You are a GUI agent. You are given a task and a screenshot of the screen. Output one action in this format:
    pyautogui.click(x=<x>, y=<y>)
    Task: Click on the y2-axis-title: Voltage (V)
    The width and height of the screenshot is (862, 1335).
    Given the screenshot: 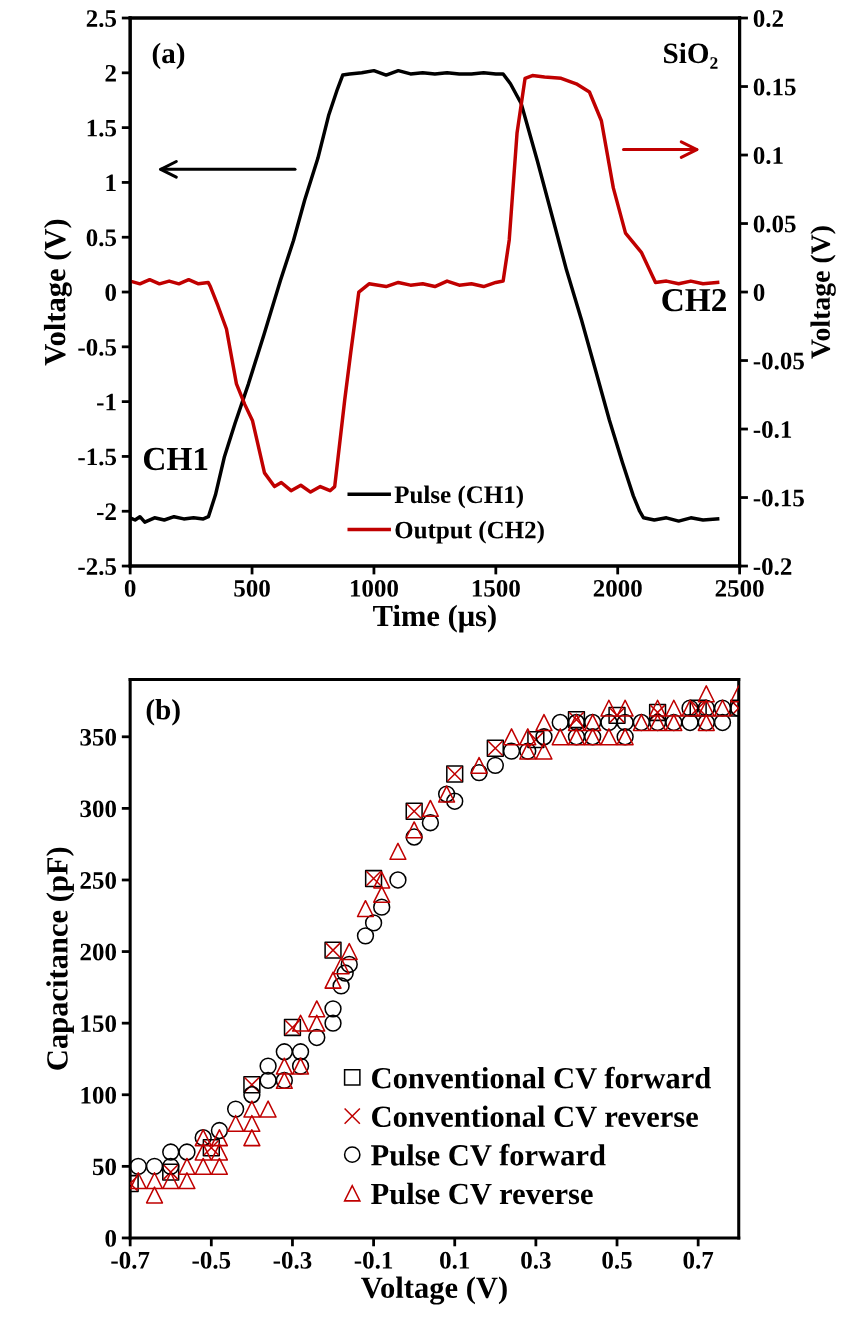 What is the action you would take?
    pyautogui.click(x=823, y=292)
    